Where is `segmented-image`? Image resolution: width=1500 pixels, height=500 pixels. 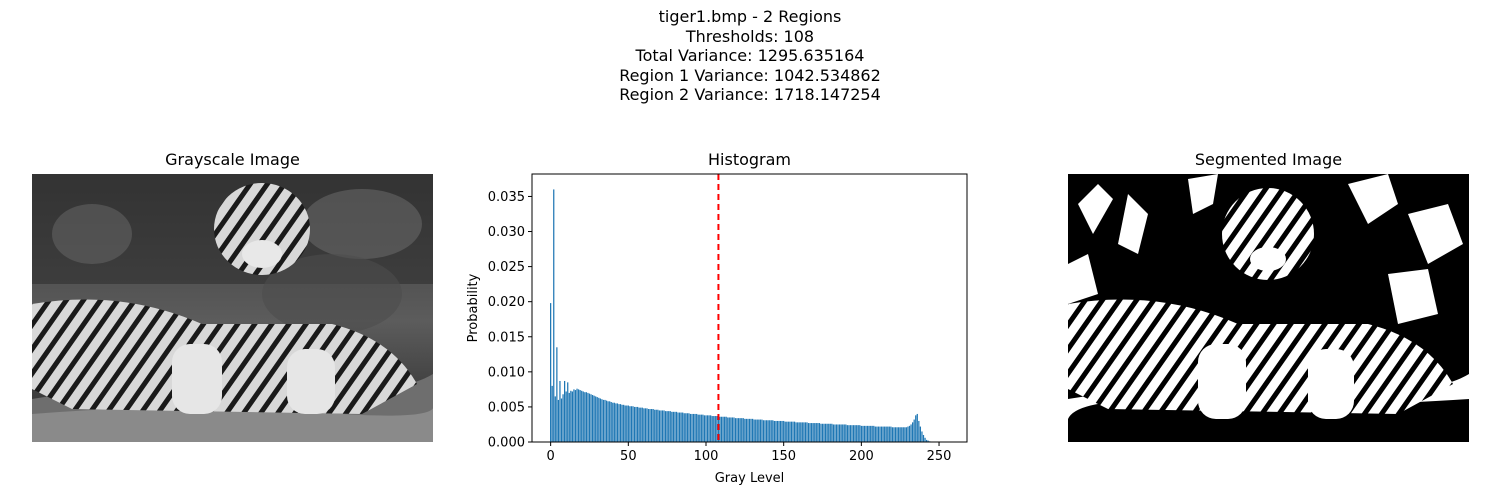 segmented-image is located at coordinates (1268, 308).